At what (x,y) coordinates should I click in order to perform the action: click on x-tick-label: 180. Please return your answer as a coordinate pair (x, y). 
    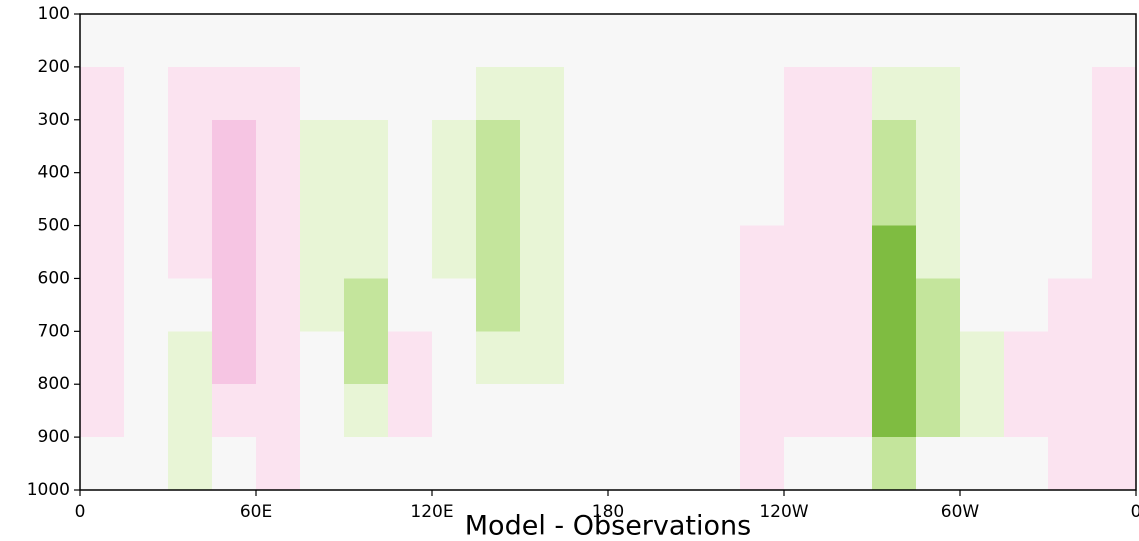
    Looking at the image, I should click on (608, 512).